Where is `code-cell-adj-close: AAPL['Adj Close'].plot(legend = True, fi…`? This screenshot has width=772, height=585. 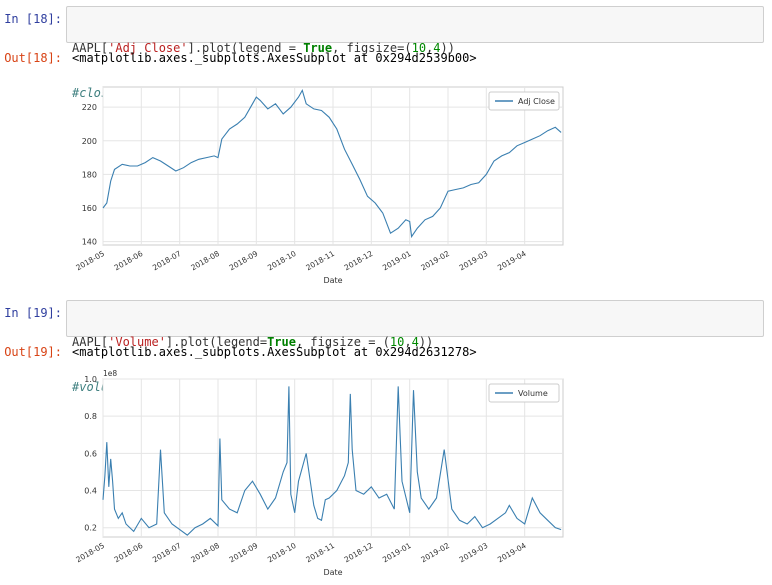
code-cell-adj-close: AAPL['Adj Close'].plot(legend = True, fi… is located at coordinates (415, 53).